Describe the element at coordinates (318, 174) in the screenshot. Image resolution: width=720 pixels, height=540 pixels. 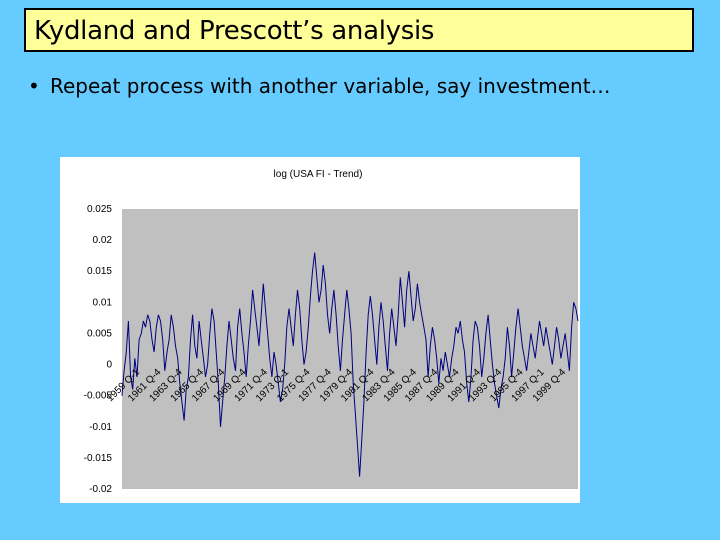
I see `chart-title: log (USA FI - Trend)` at that location.